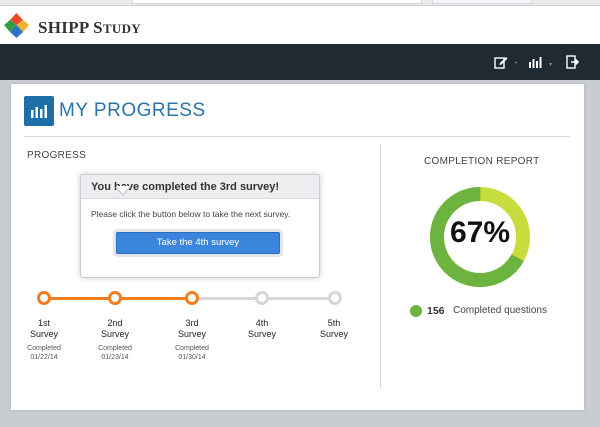 This screenshot has width=600, height=427. I want to click on logout-icon, so click(573, 62).